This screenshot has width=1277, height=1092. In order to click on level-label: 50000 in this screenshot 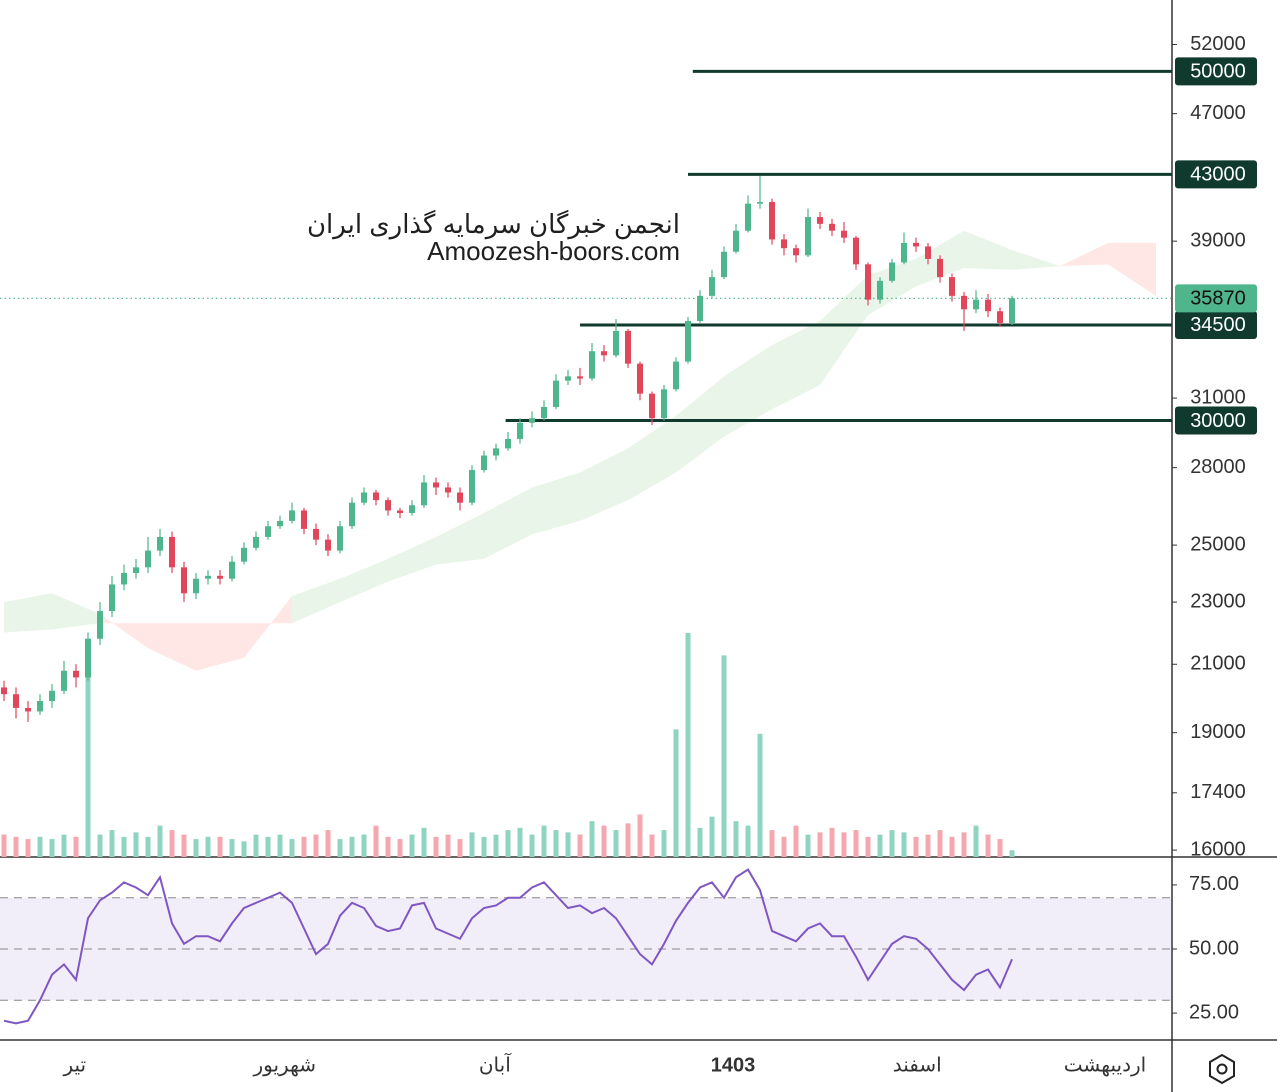, I will do `click(1218, 72)`.